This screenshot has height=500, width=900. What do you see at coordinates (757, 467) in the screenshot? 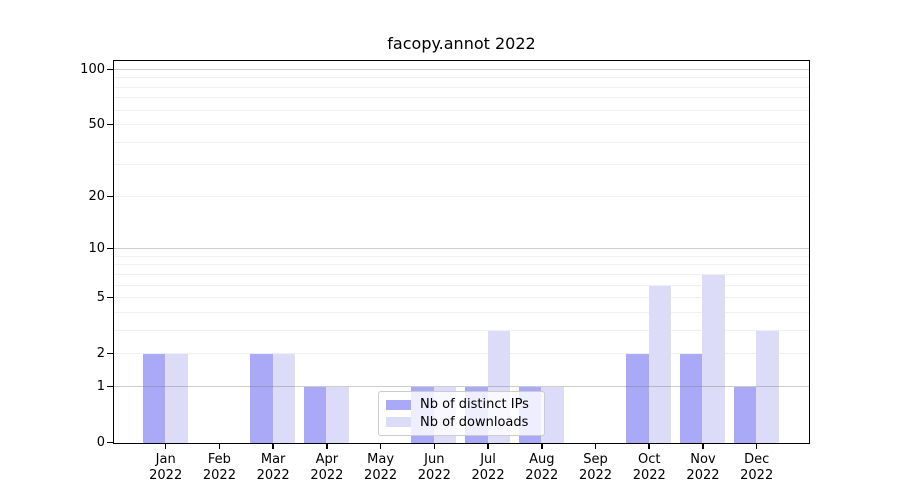
I see `x-tick-label: Dec 2022` at bounding box center [757, 467].